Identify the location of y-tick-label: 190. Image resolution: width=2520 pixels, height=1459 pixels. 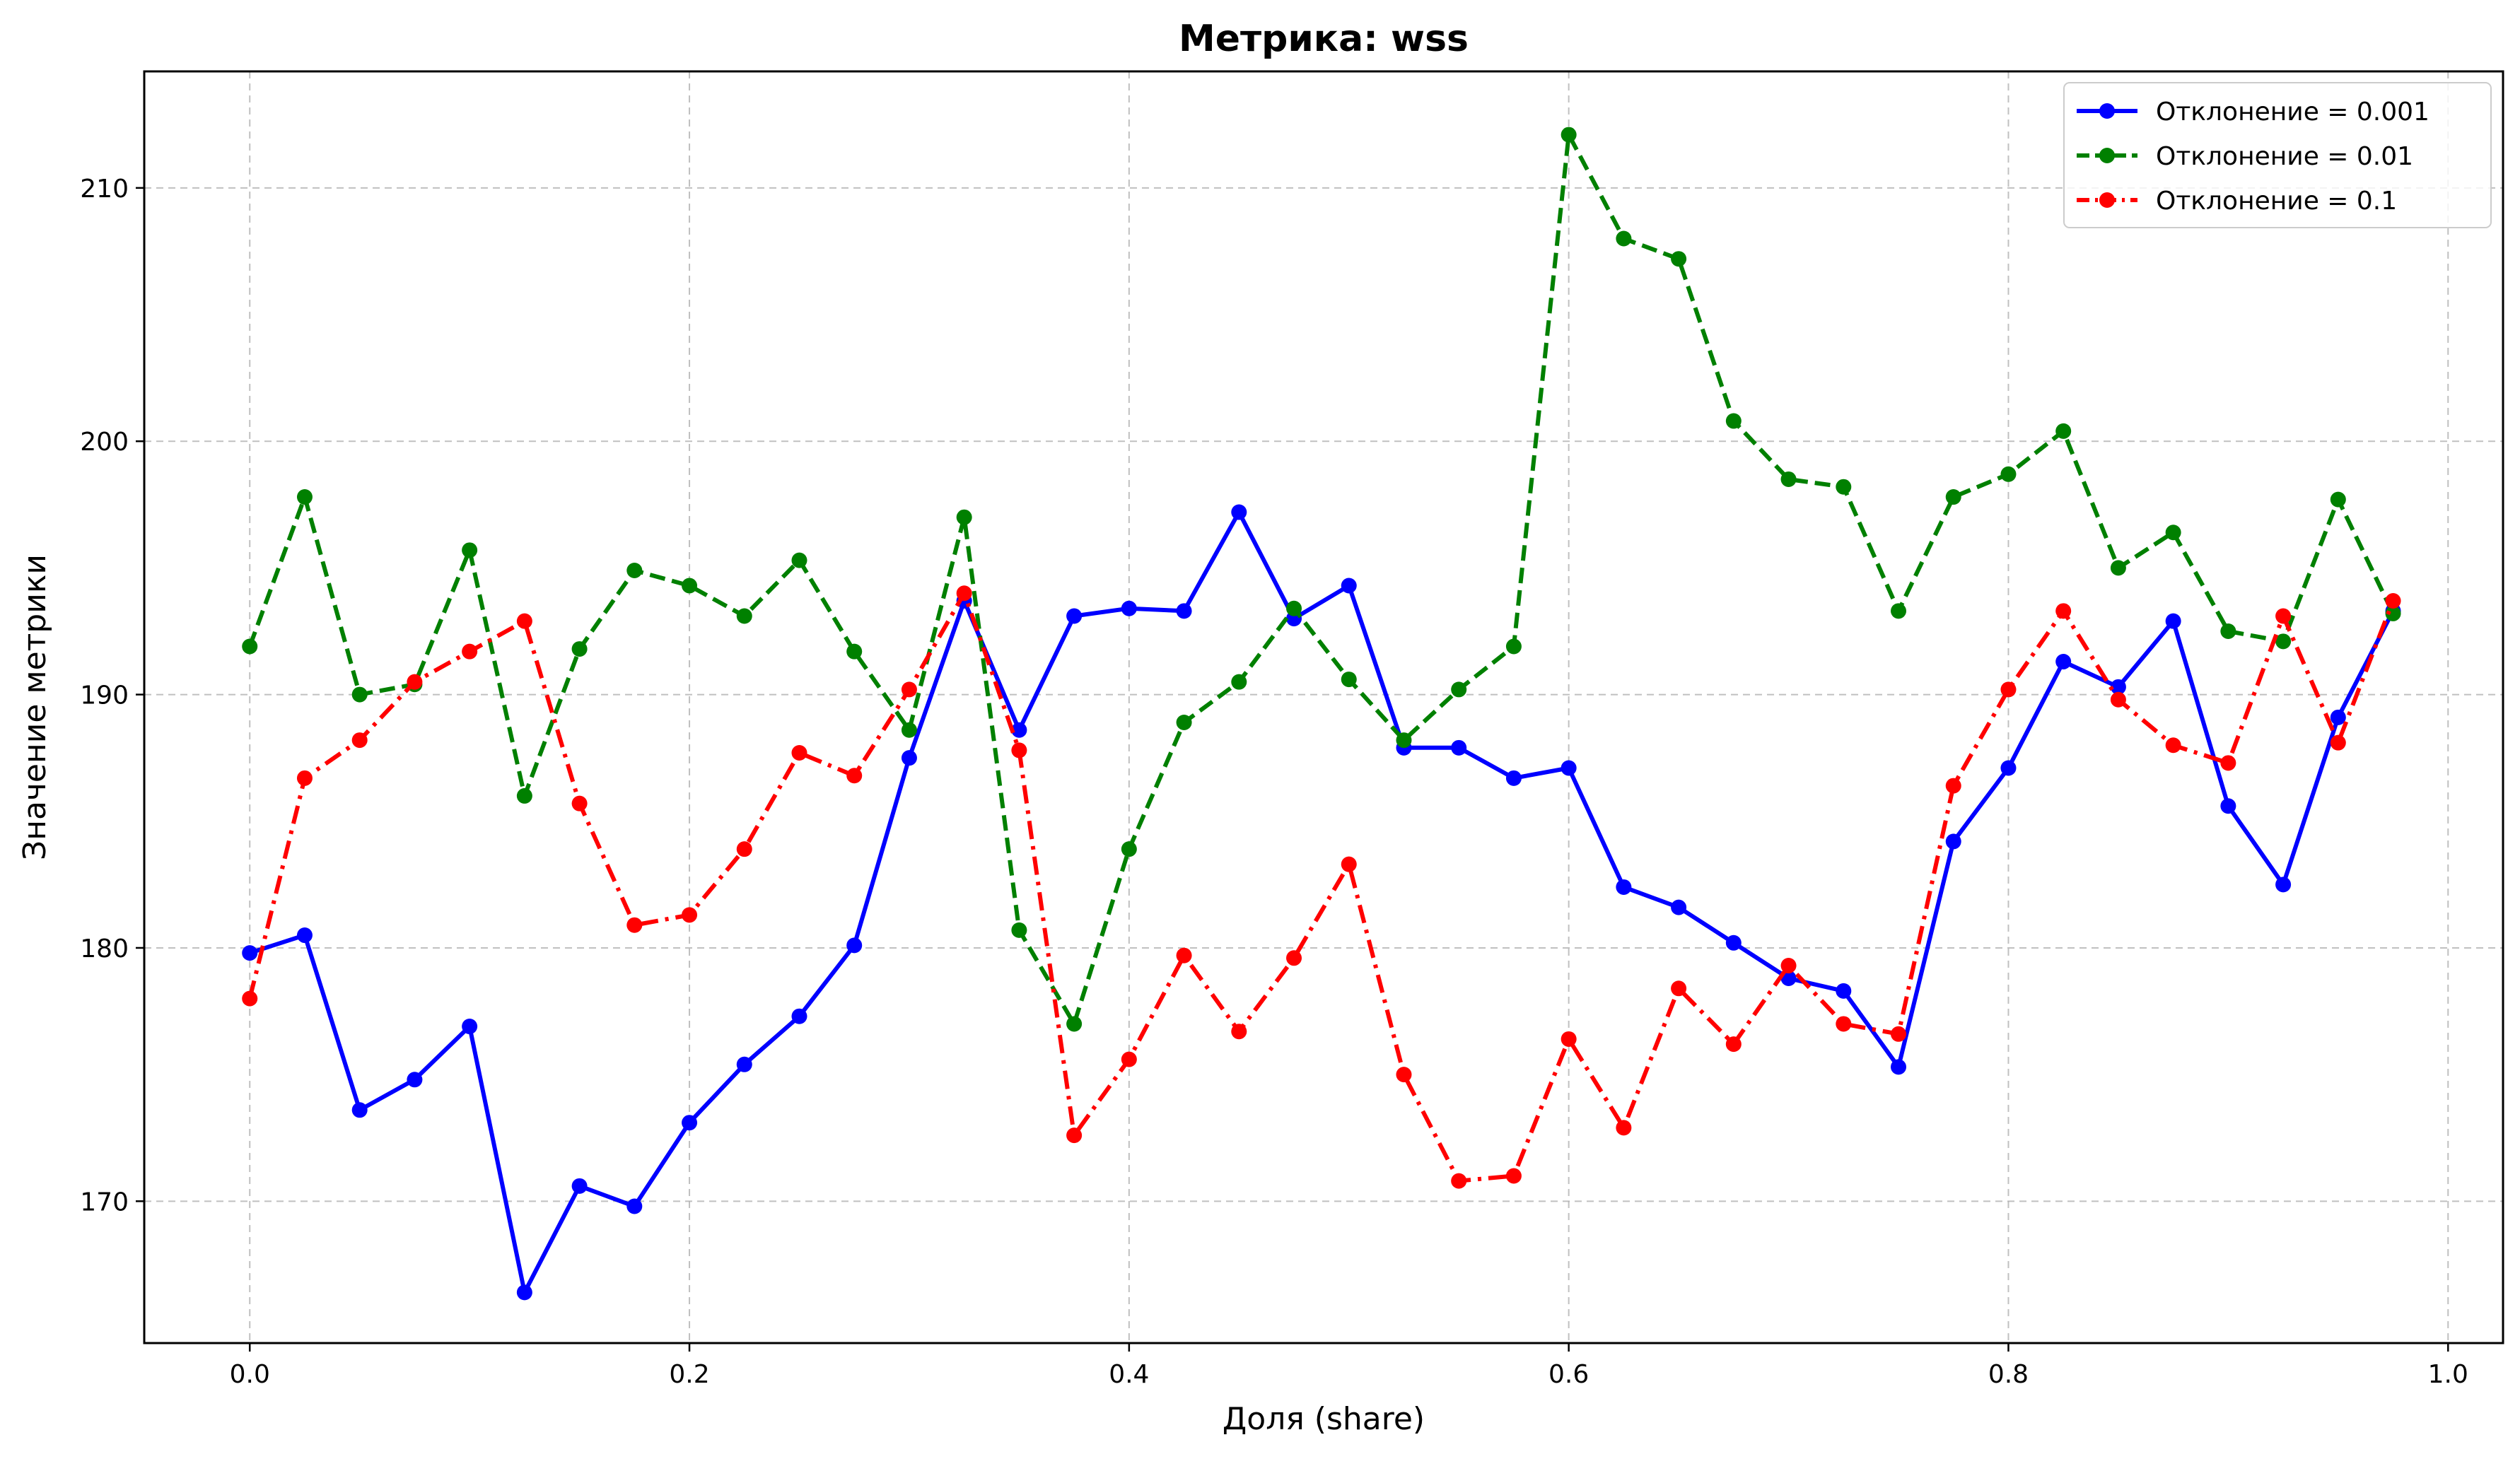
(104, 695).